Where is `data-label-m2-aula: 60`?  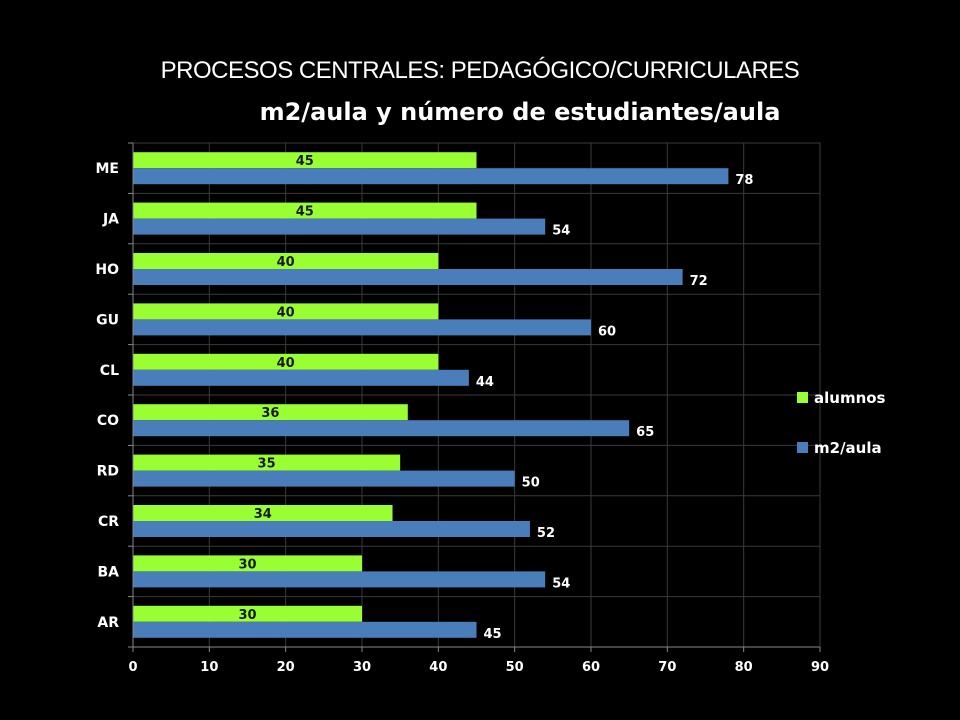
data-label-m2-aula: 60 is located at coordinates (607, 331).